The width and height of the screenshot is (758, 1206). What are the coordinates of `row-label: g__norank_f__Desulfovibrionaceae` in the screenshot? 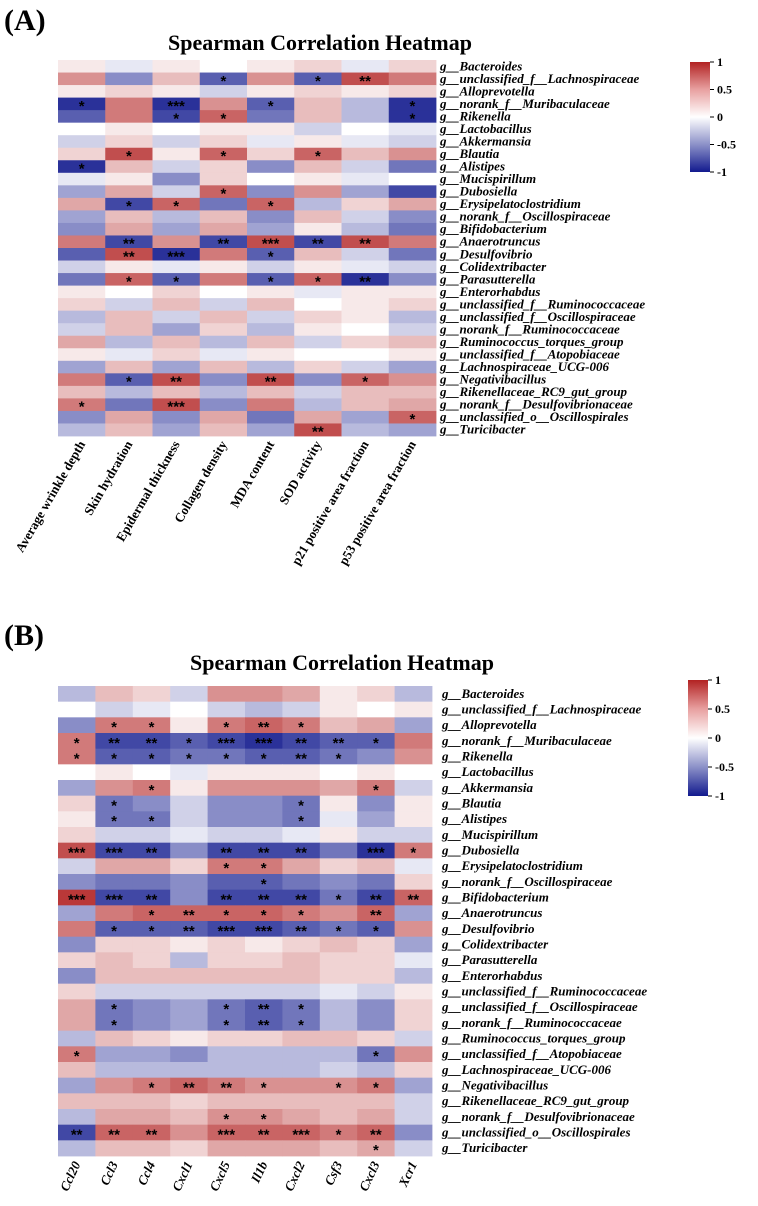 It's located at (536, 404).